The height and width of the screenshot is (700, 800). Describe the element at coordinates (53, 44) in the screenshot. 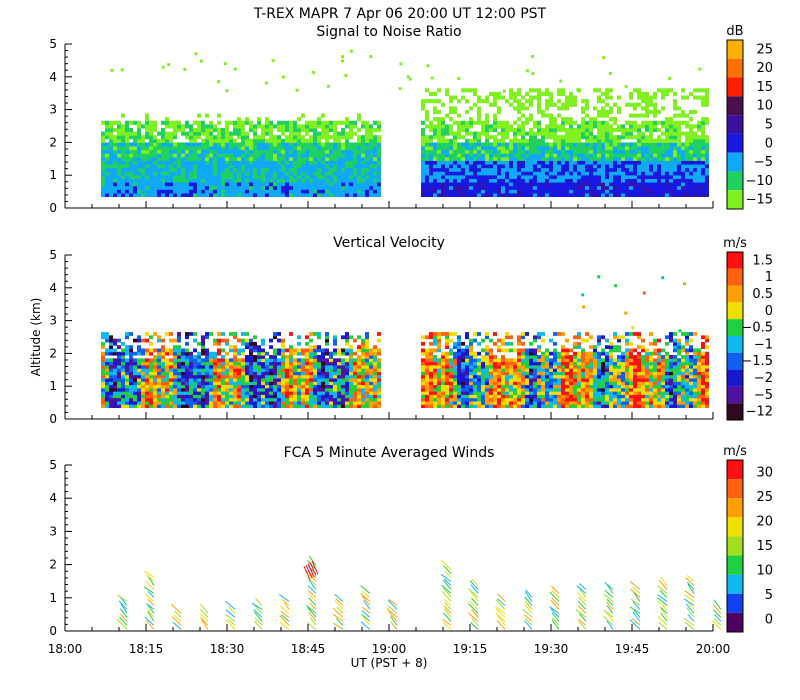

I see `y-tick-label: 5` at that location.